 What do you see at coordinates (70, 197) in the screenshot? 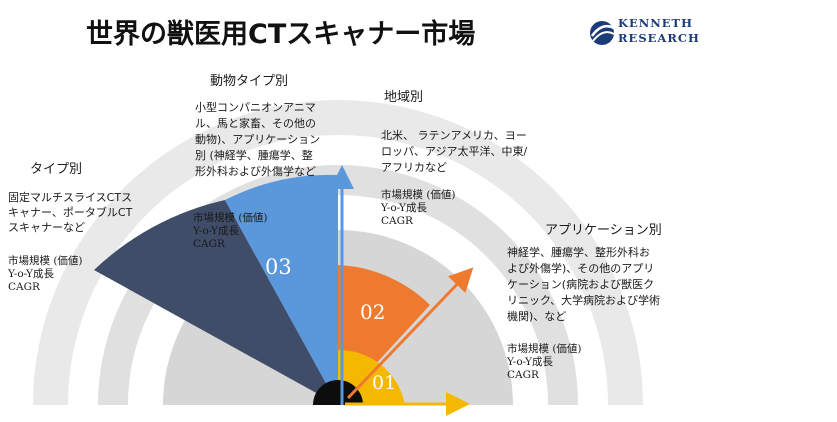
I see `segment-04-line: 固定マルチスライスCTス` at bounding box center [70, 197].